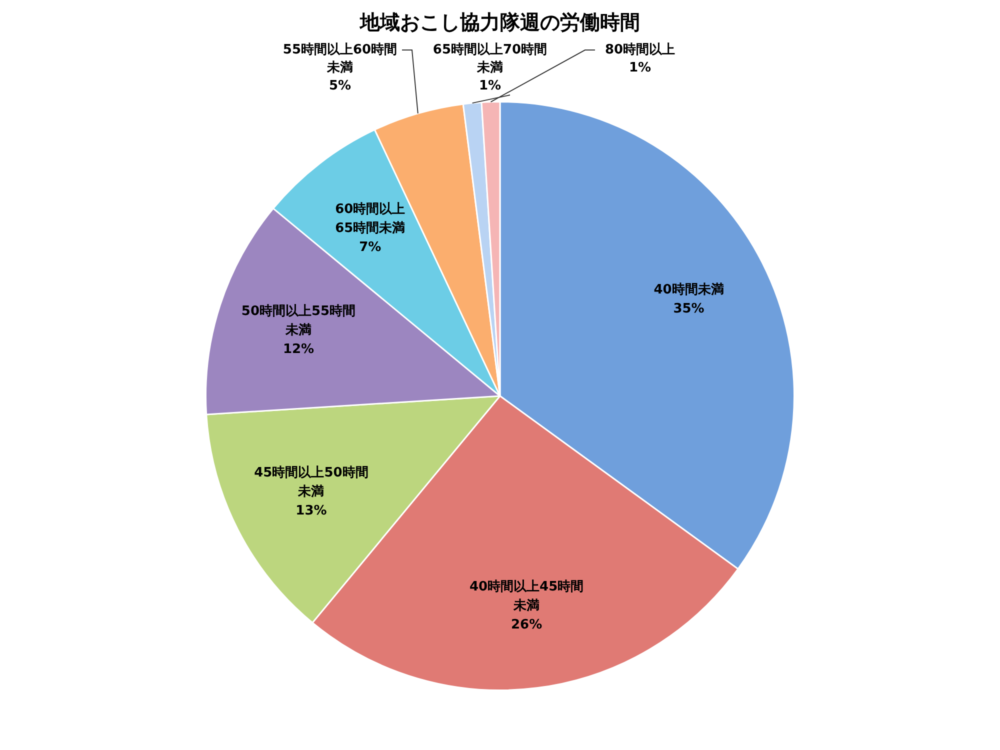 This screenshot has width=1000, height=750. I want to click on slice-label: 80時間以上, so click(640, 50).